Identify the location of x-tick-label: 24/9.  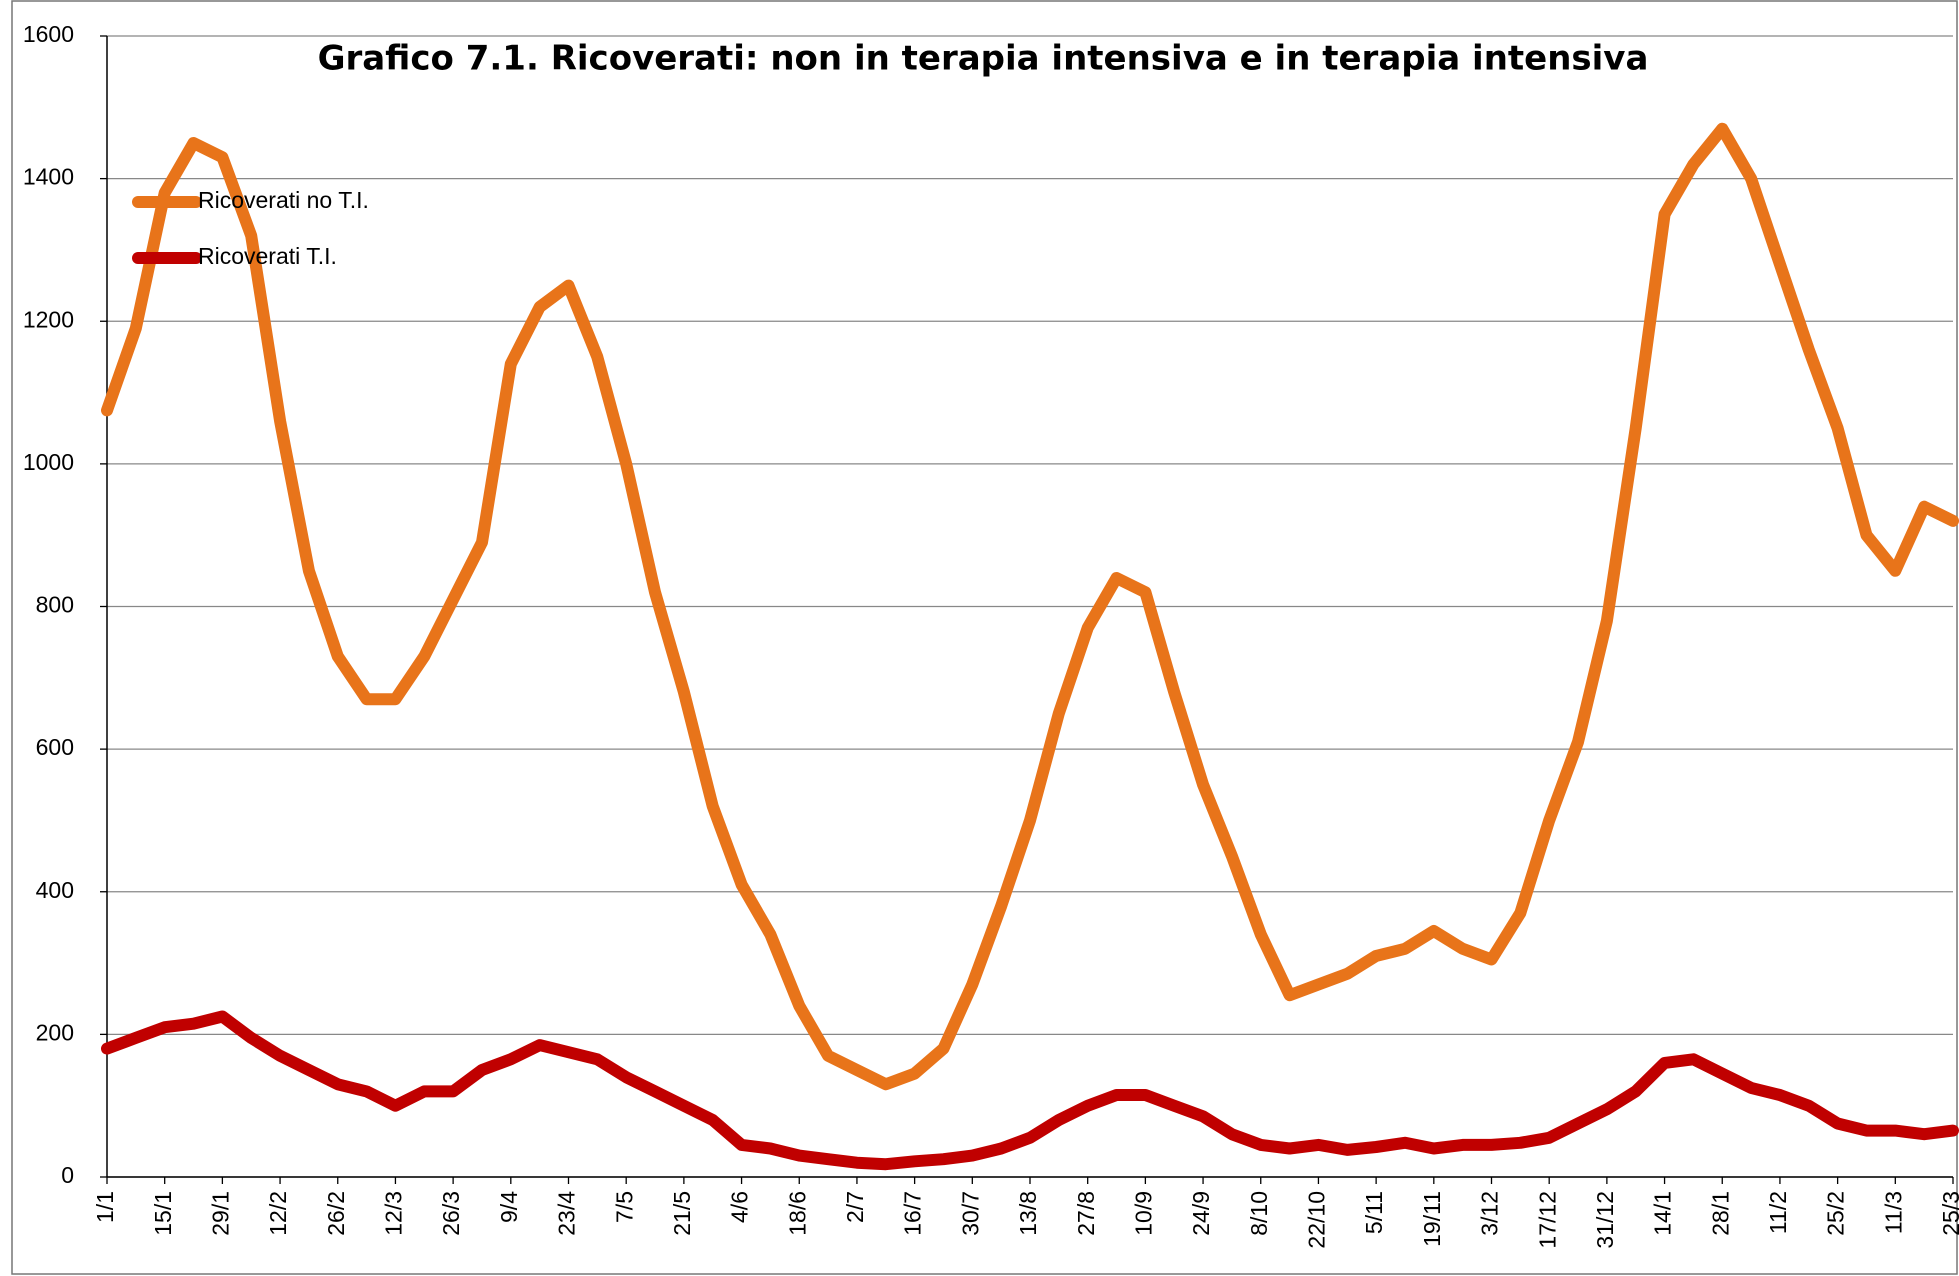
(1201, 1213).